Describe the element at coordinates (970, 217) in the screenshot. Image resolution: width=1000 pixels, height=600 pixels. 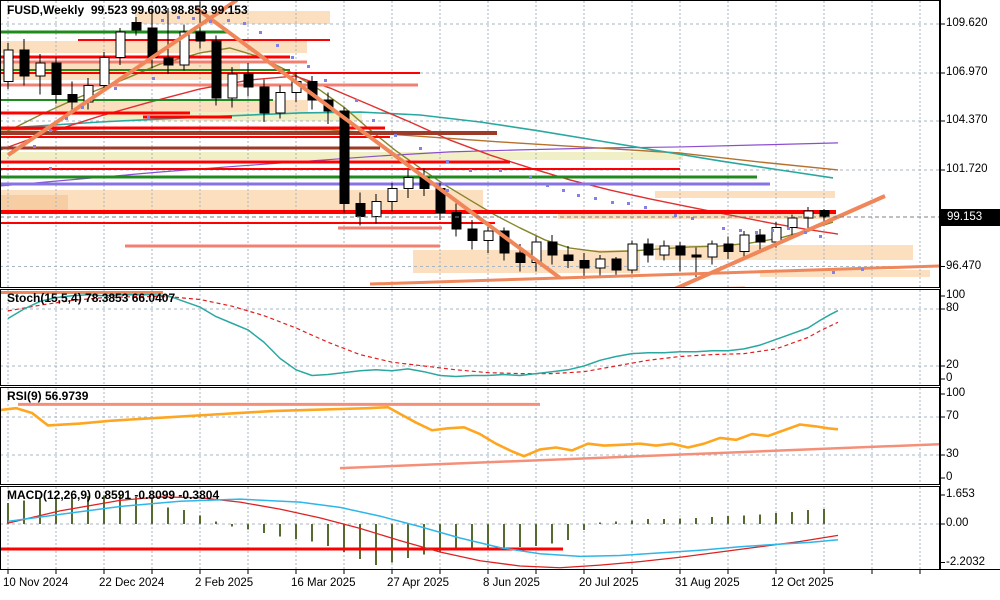
I see `current-price-badge: 99.153` at that location.